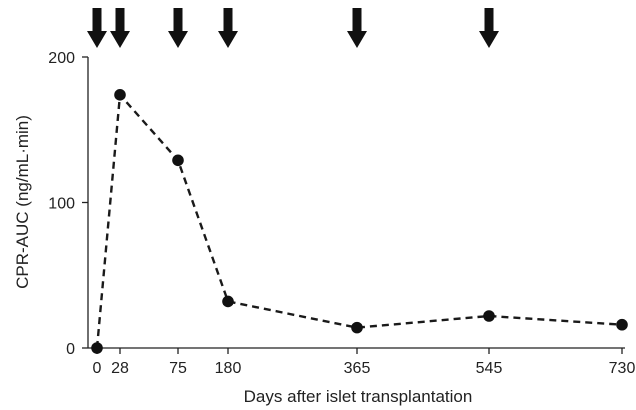  Describe the element at coordinates (61, 204) in the screenshot. I see `y-tick-label: 100` at that location.